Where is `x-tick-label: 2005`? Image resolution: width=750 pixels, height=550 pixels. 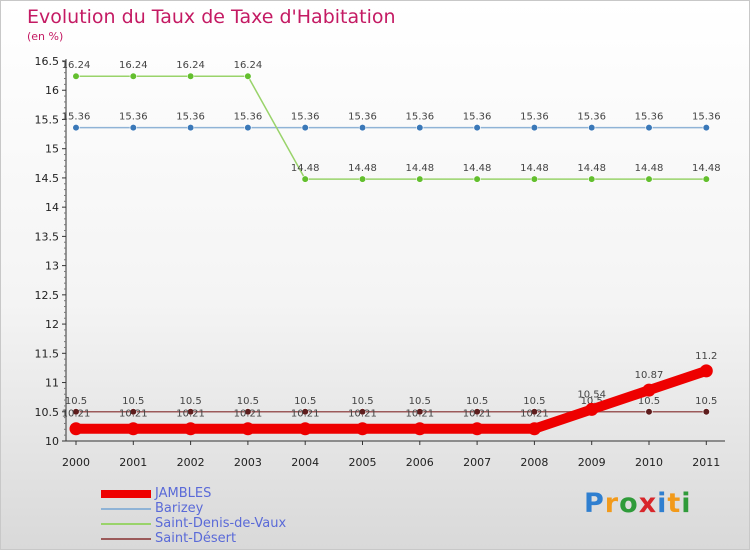 x-tick-label: 2005 is located at coordinates (363, 462).